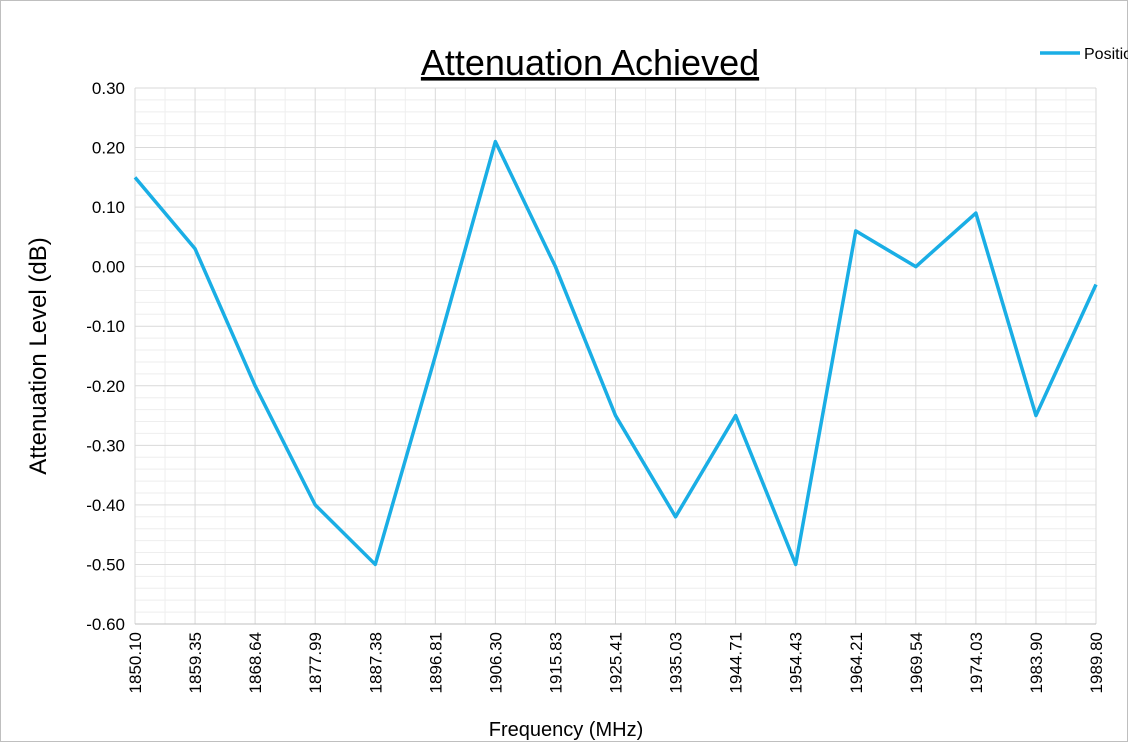 The height and width of the screenshot is (742, 1128). Describe the element at coordinates (435, 662) in the screenshot. I see `x-tick-label: 1896.81` at that location.